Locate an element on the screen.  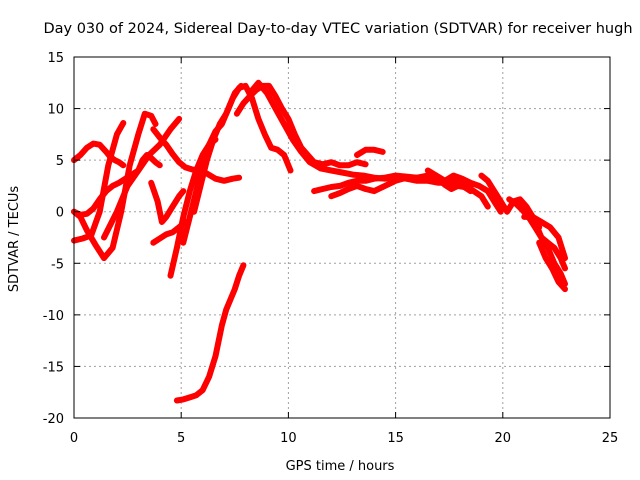
y-tick-label: 15 is located at coordinates (55, 58).